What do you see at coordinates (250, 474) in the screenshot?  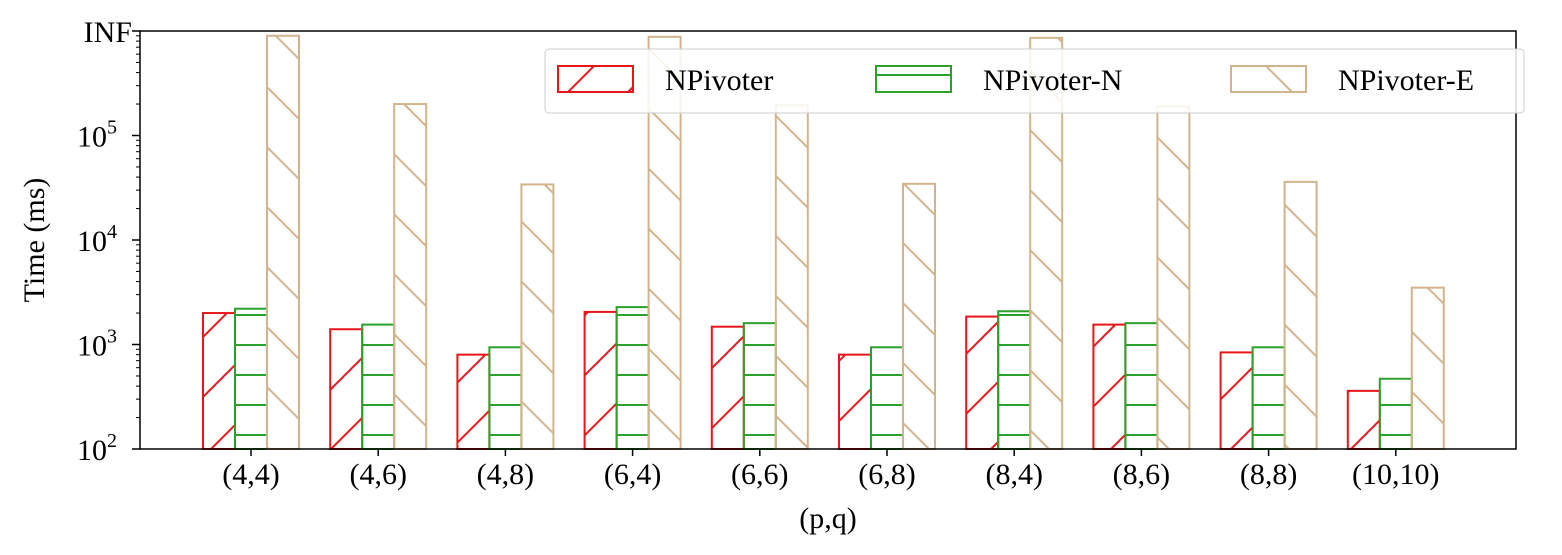 I see `x-tick-label: (4,4)` at bounding box center [250, 474].